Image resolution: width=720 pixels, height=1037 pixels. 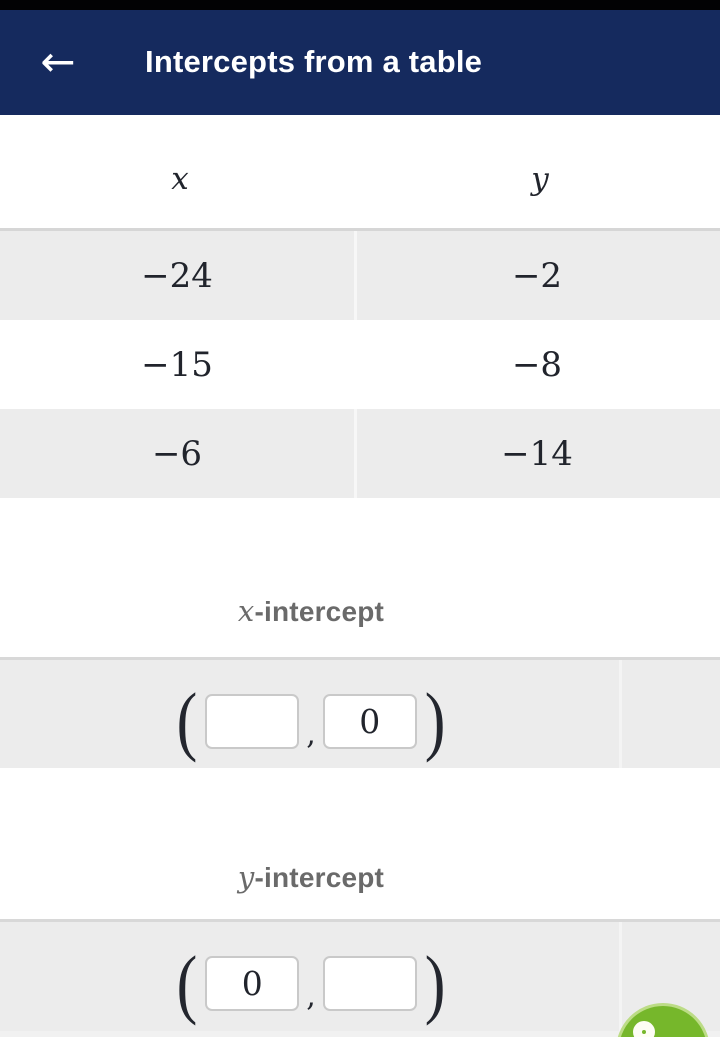 I want to click on y-intercept-label-variable: y, so click(x=246, y=877).